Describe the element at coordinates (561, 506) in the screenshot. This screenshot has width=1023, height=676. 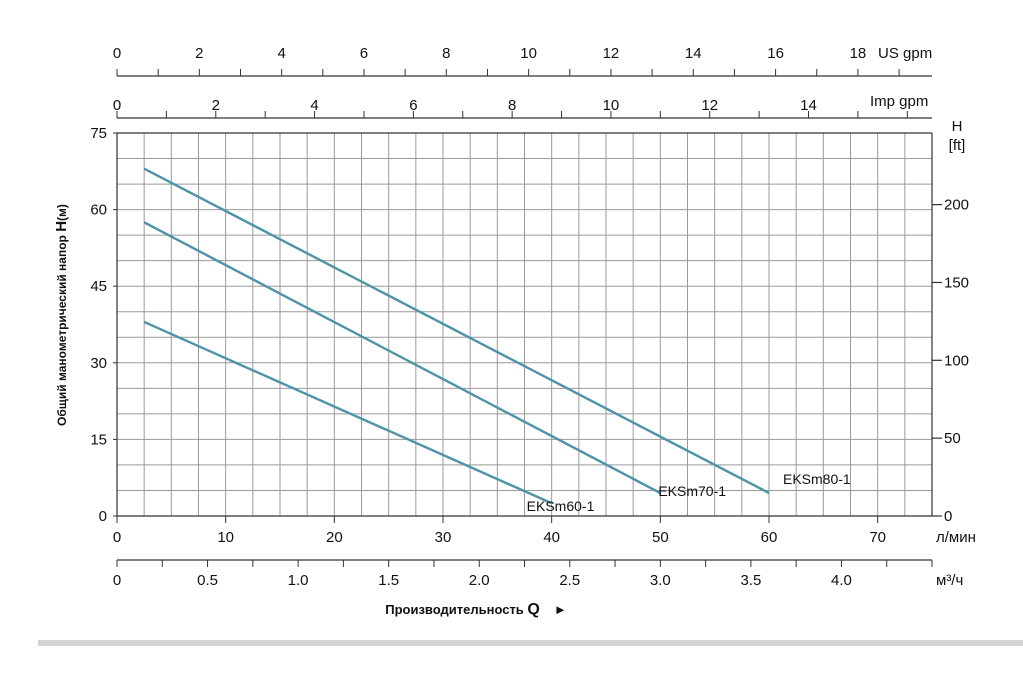
I see `series-label-eksm60-1: EKSm60-1` at that location.